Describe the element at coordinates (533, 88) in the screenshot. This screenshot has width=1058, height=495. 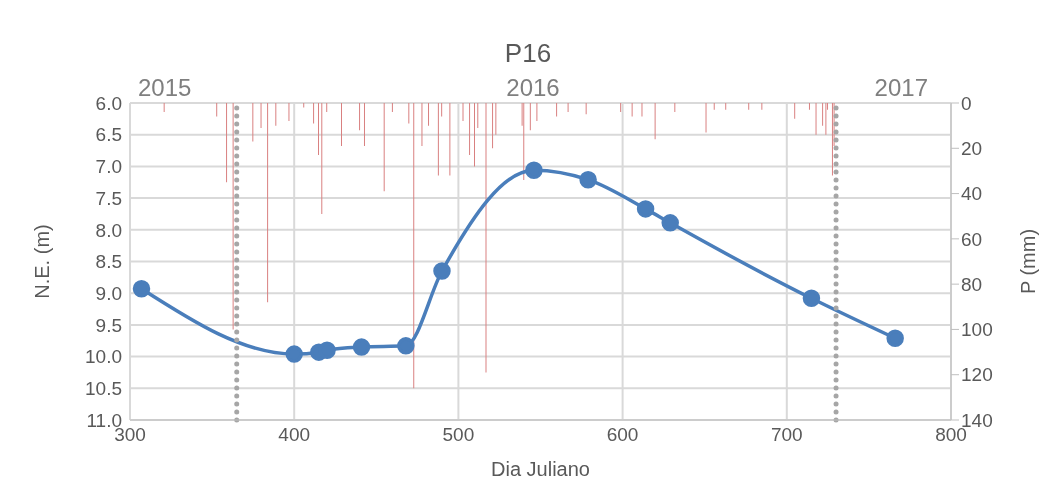
I see `text: 2016` at that location.